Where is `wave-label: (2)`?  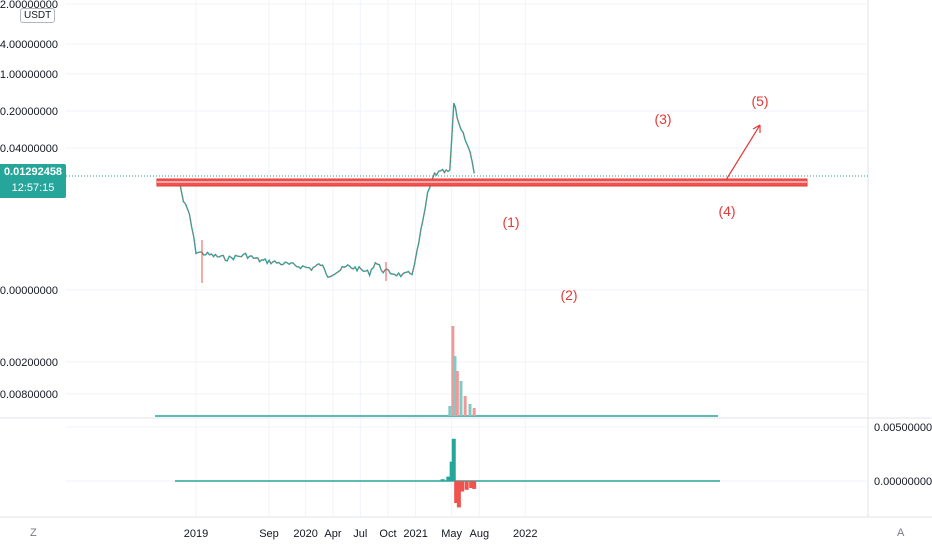
wave-label: (2) is located at coordinates (568, 295).